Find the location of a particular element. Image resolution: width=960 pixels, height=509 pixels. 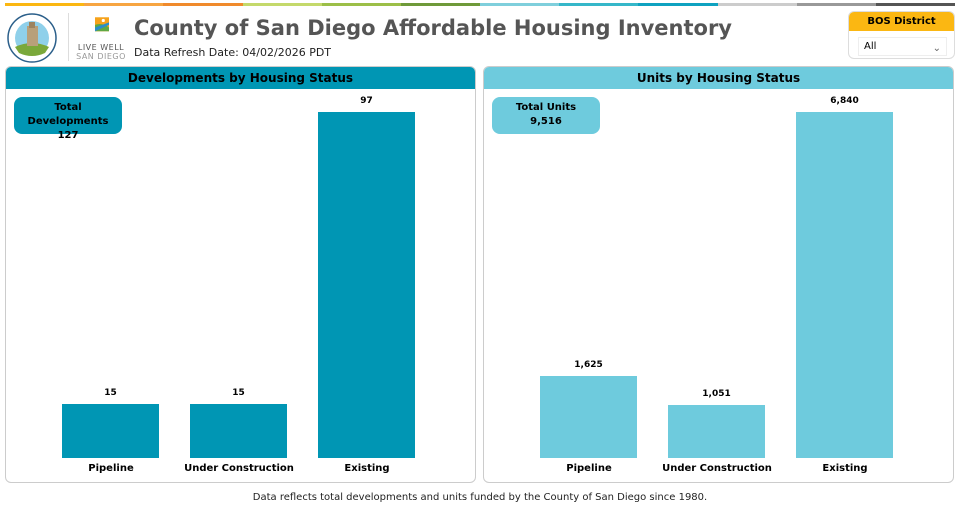

live-well-line1: LIVE WELL is located at coordinates (101, 47).